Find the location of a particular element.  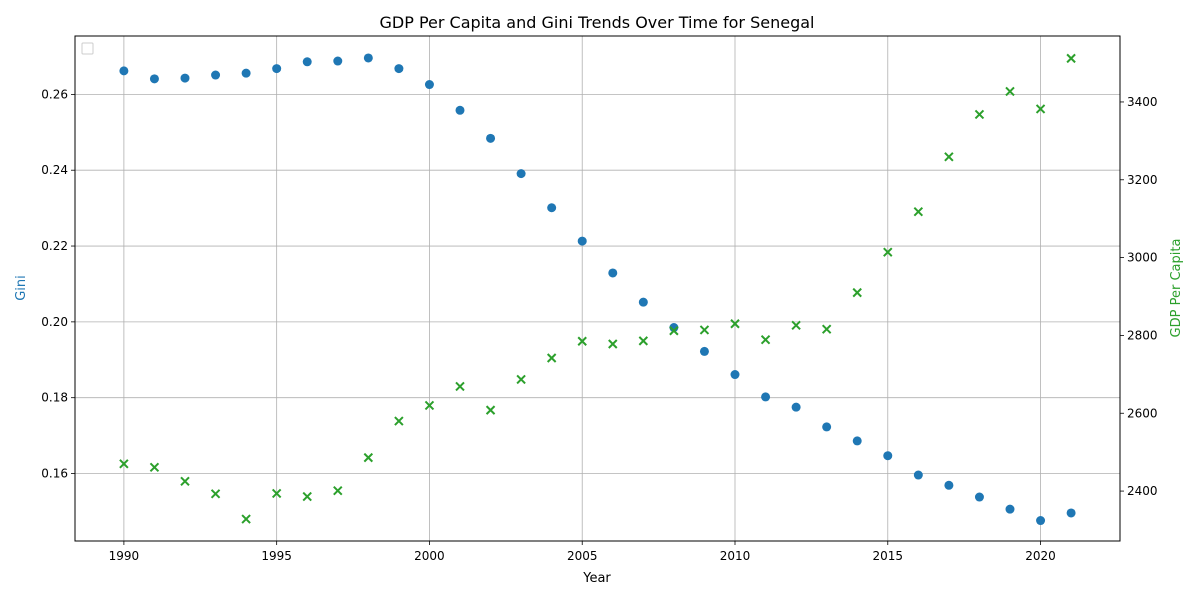

legend-box is located at coordinates (87, 48).